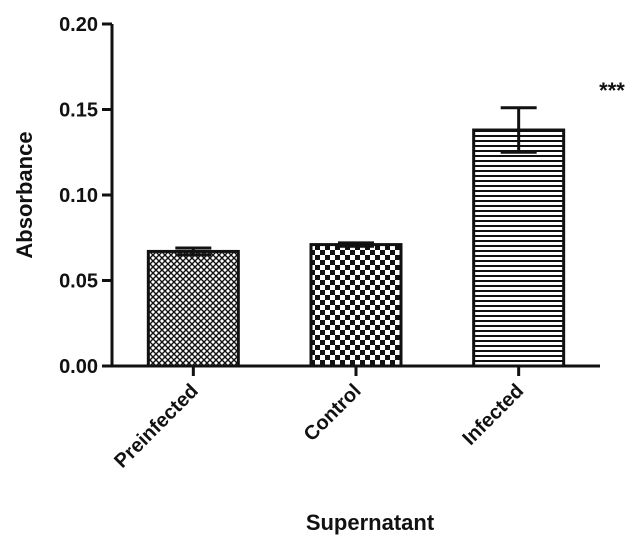  Describe the element at coordinates (78, 111) in the screenshot. I see `y-tick-label: 0.15` at that location.